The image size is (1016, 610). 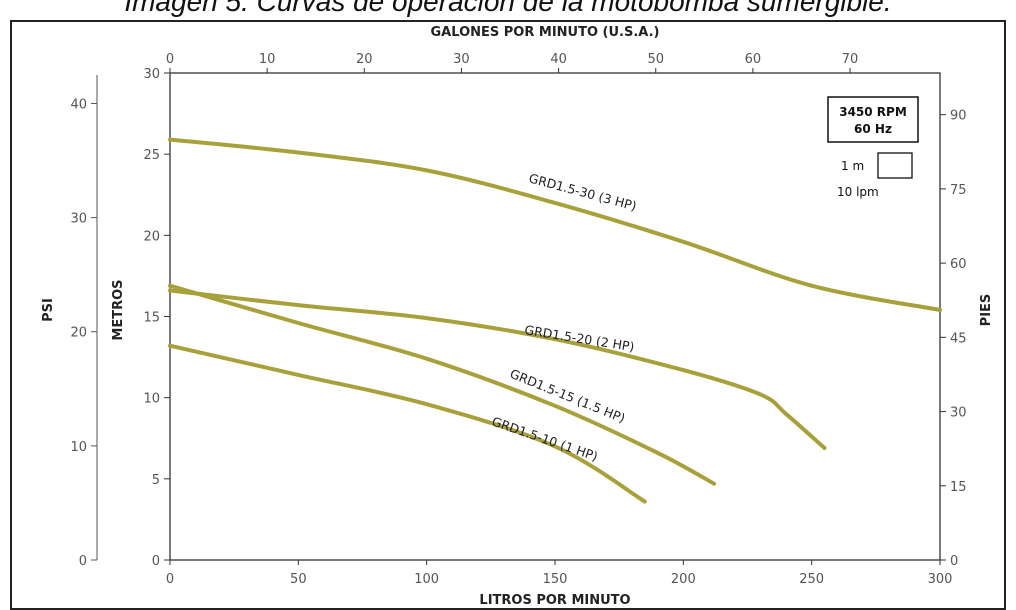 I want to click on y-feet-tick-label: 0, so click(x=954, y=561).